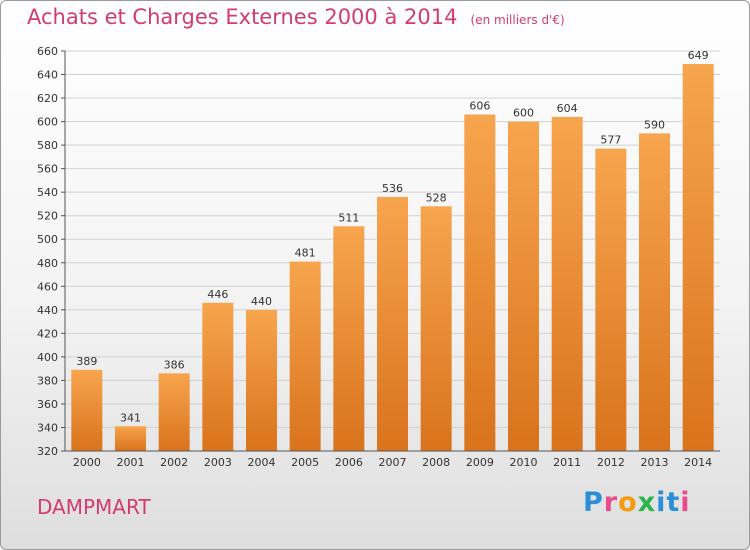 The height and width of the screenshot is (550, 750). Describe the element at coordinates (47, 357) in the screenshot. I see `y-tick-label: 400` at that location.